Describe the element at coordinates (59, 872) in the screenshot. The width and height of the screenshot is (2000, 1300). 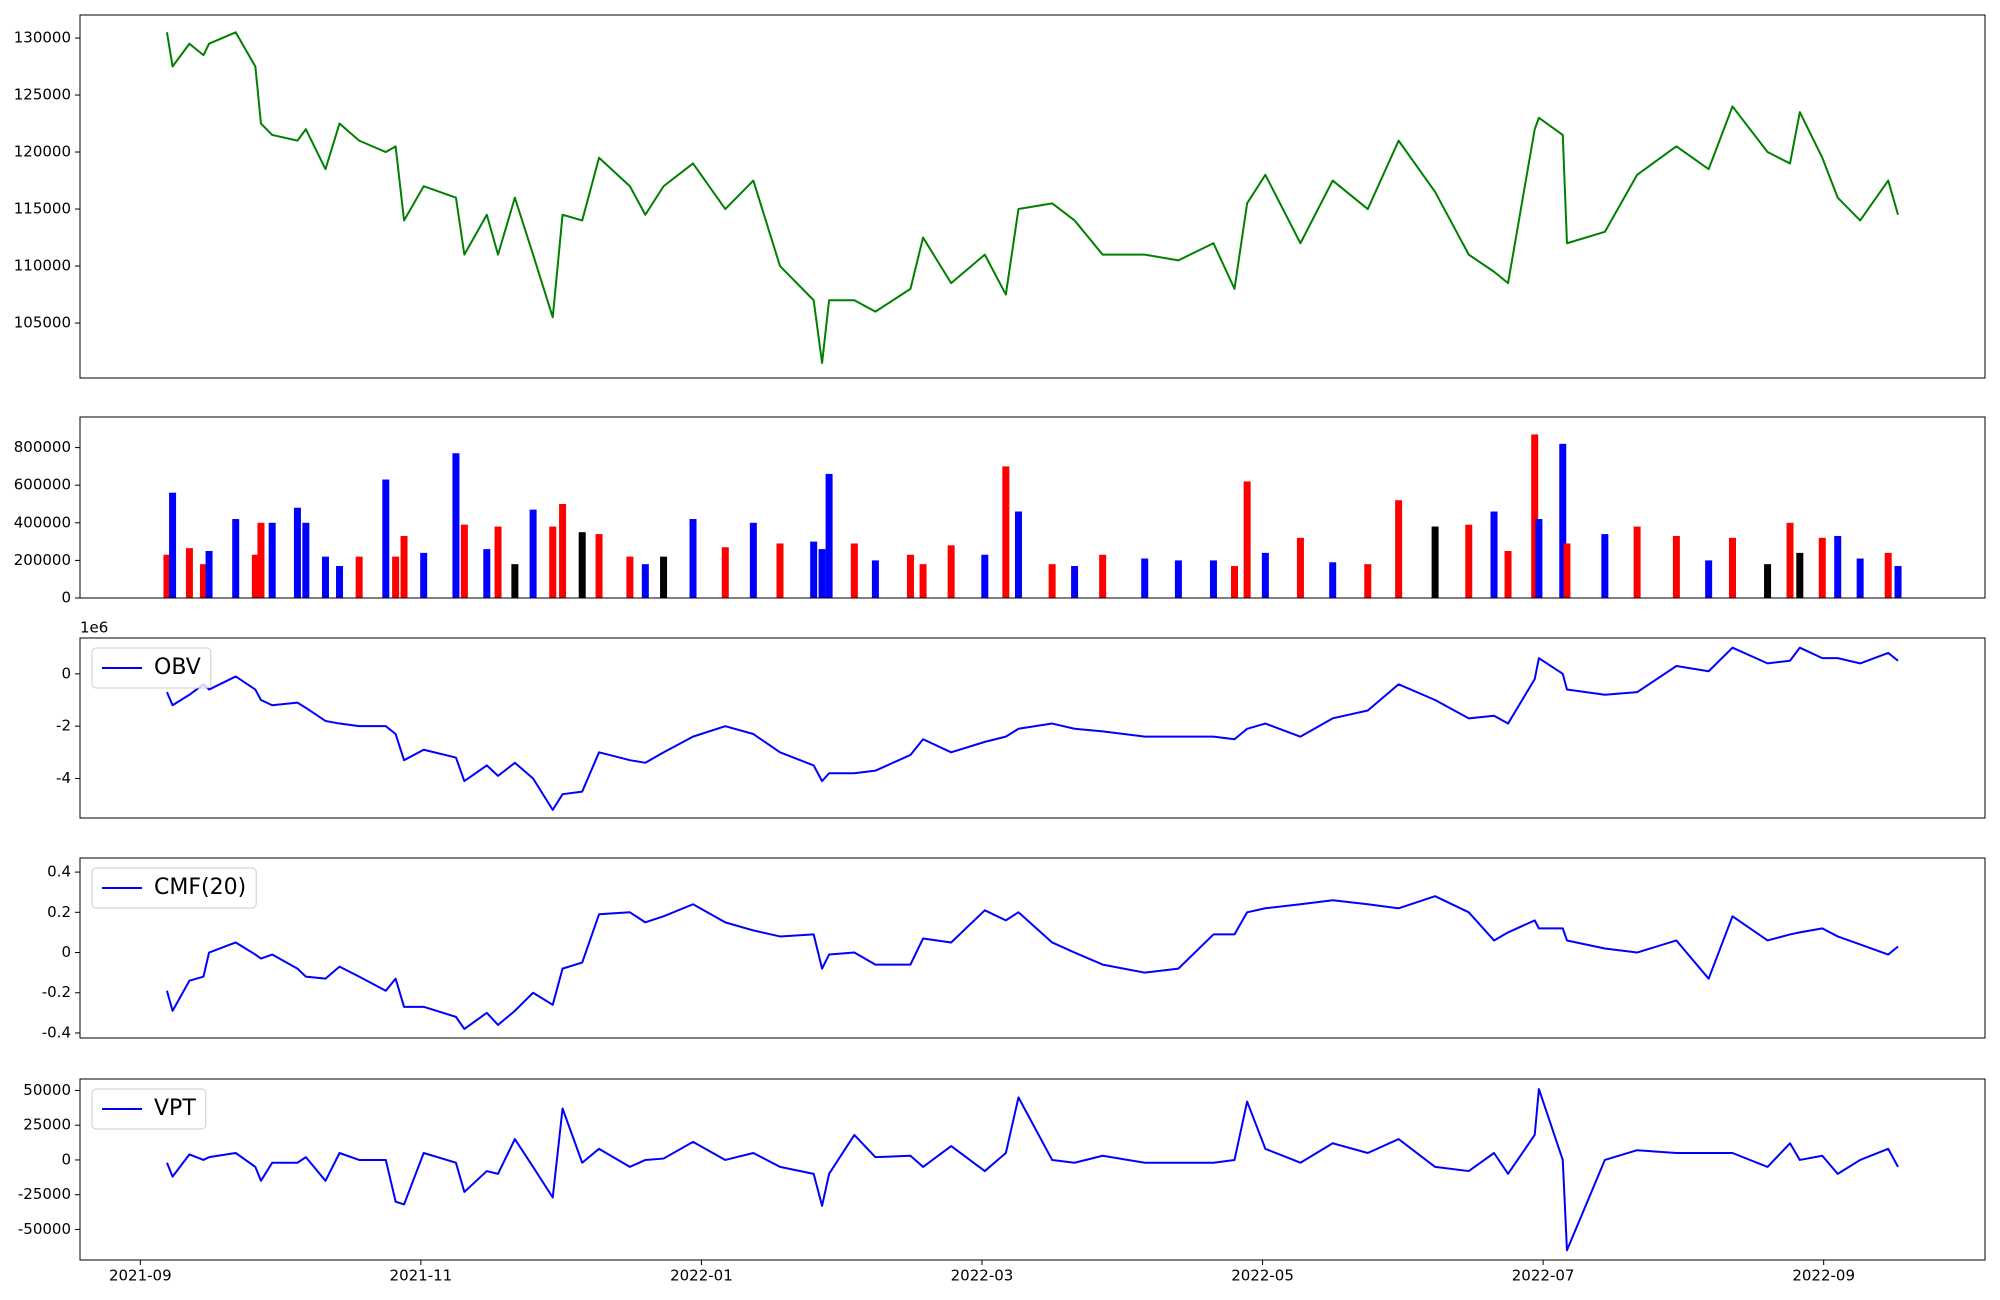
I see `y-tick-label: 0.4` at that location.